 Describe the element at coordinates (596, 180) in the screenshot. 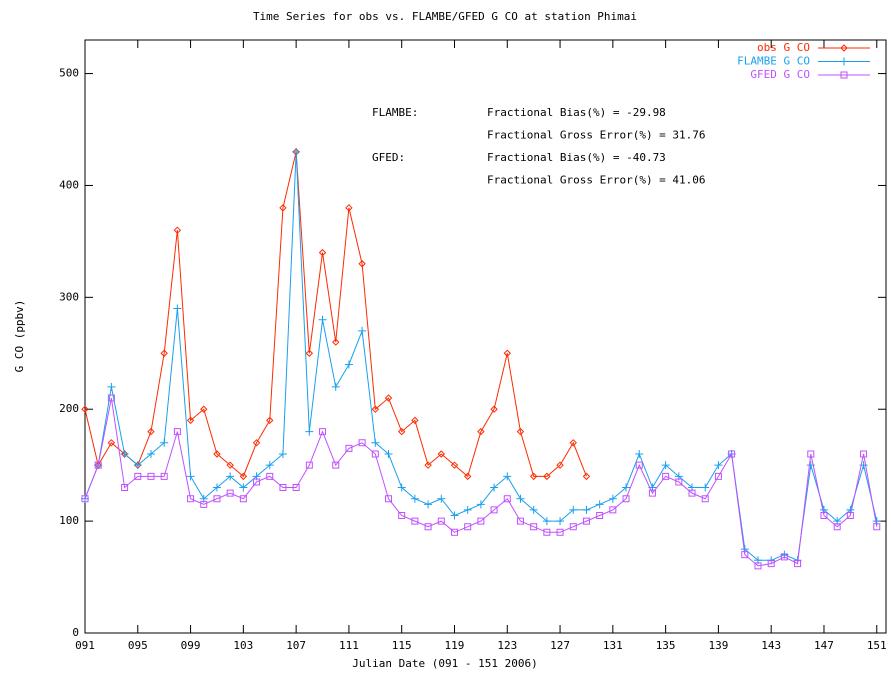

I see `annotation-text: Fractional Gross Error(%) = 41.06` at that location.